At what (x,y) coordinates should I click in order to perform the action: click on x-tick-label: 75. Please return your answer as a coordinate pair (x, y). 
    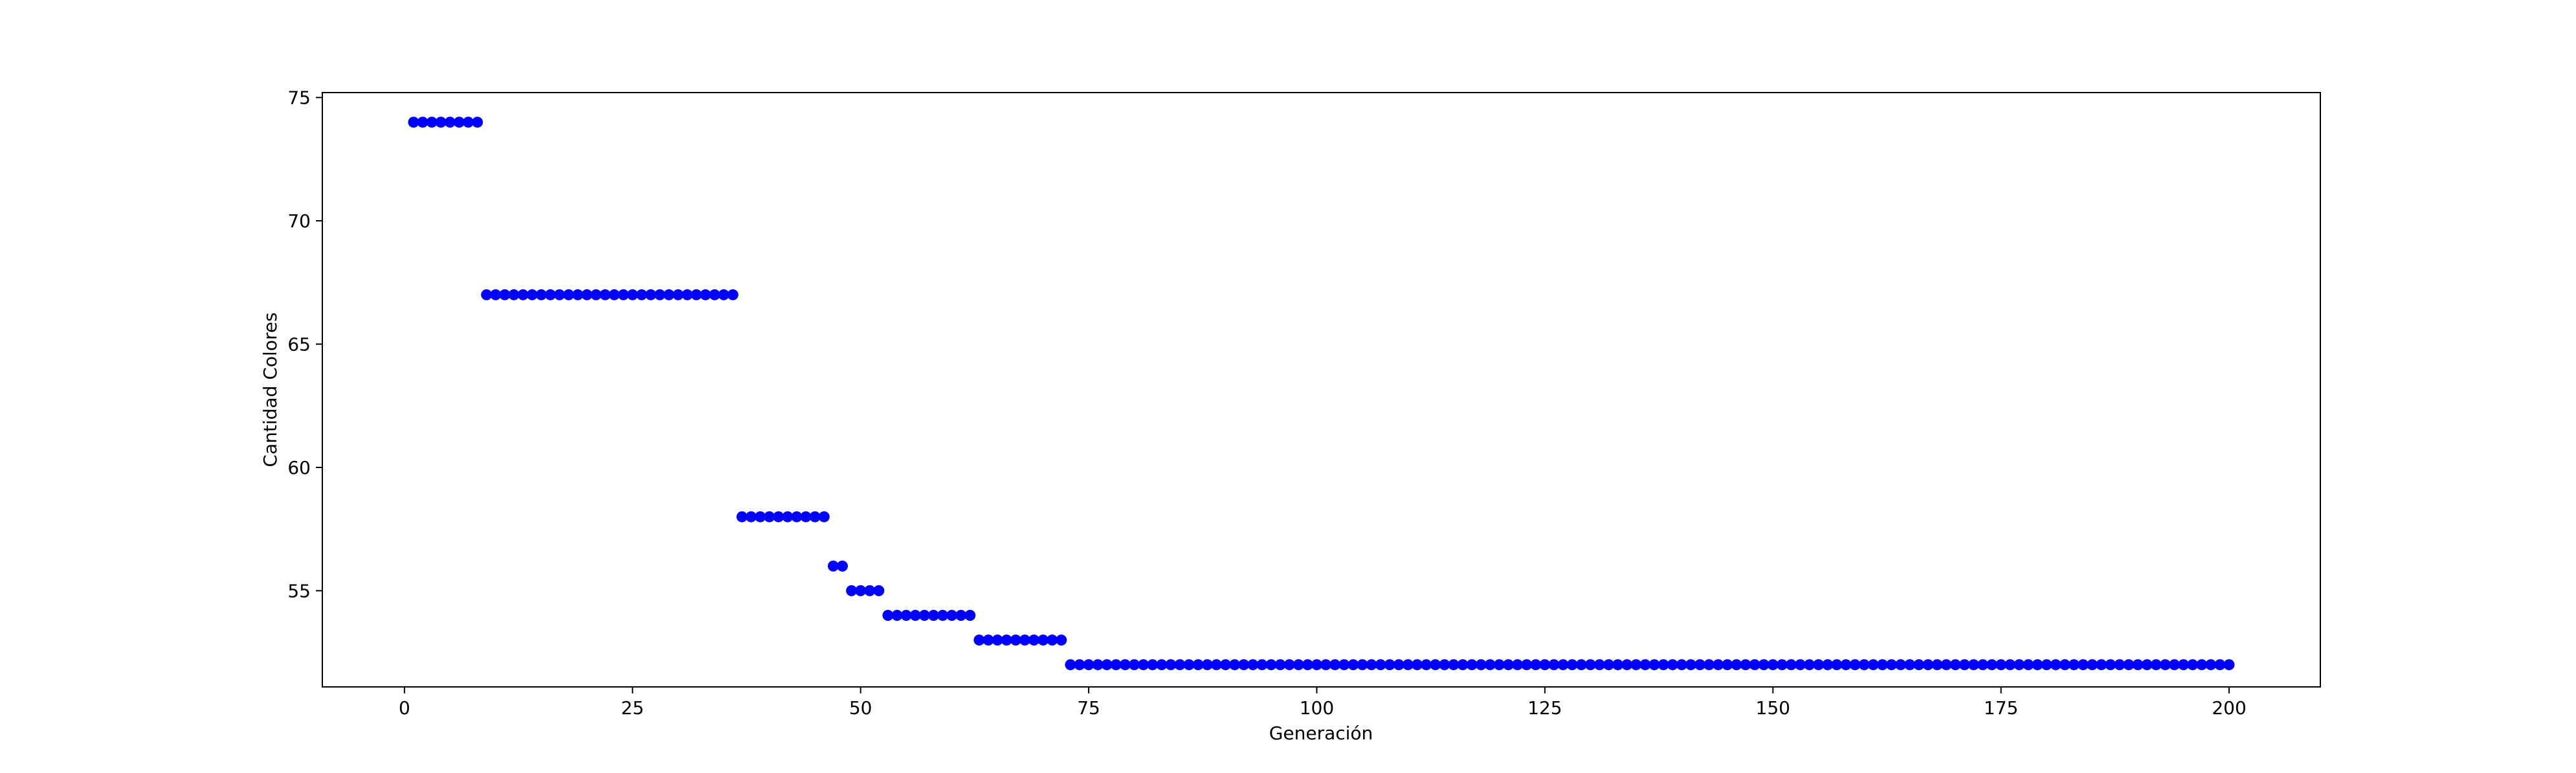
    Looking at the image, I should click on (1088, 708).